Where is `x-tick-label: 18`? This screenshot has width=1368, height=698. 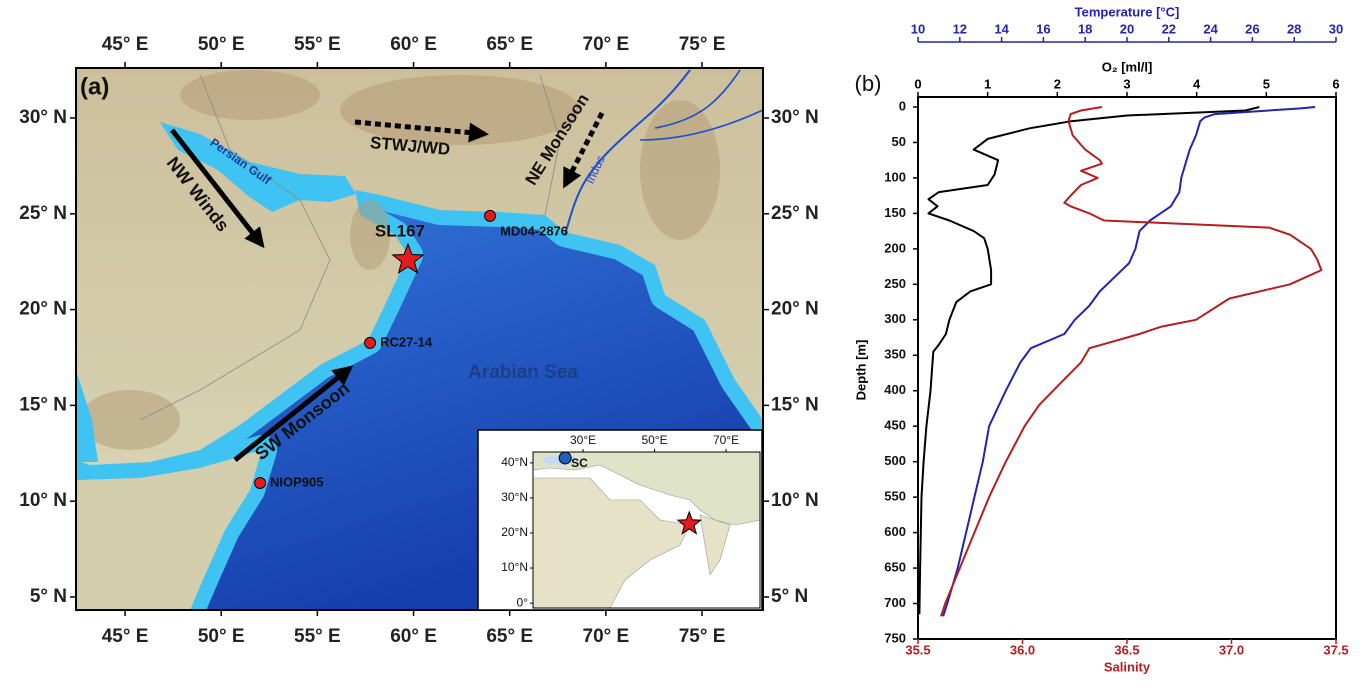
x-tick-label: 18 is located at coordinates (1085, 28).